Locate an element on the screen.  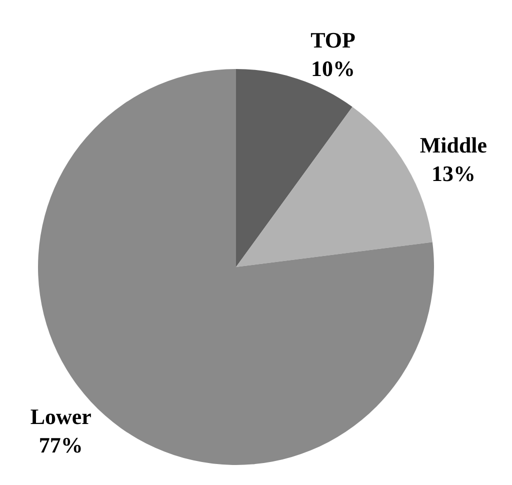
data-label: 77% is located at coordinates (60, 445).